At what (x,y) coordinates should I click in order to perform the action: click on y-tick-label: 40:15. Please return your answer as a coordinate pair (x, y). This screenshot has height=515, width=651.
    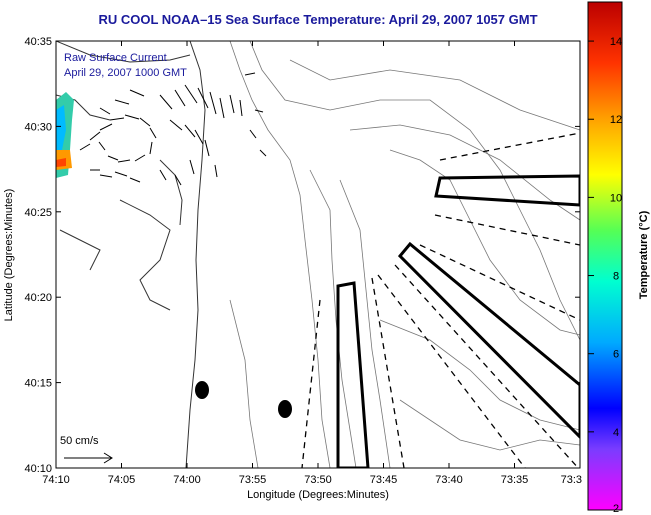
    Looking at the image, I should click on (38, 384).